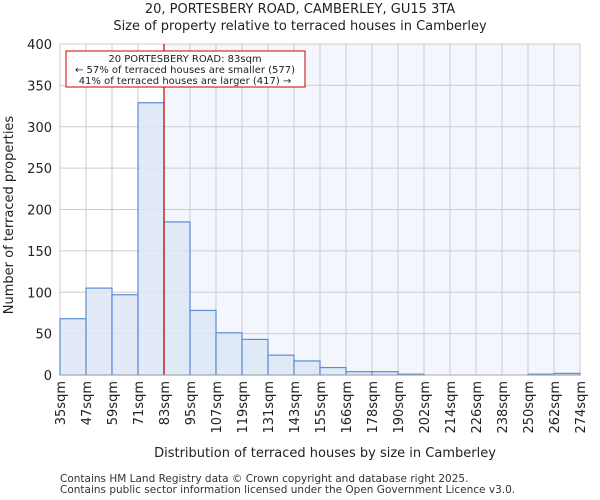 The height and width of the screenshot is (500, 600). What do you see at coordinates (321, 407) in the screenshot?
I see `x-tick-label: 155sqm` at bounding box center [321, 407].